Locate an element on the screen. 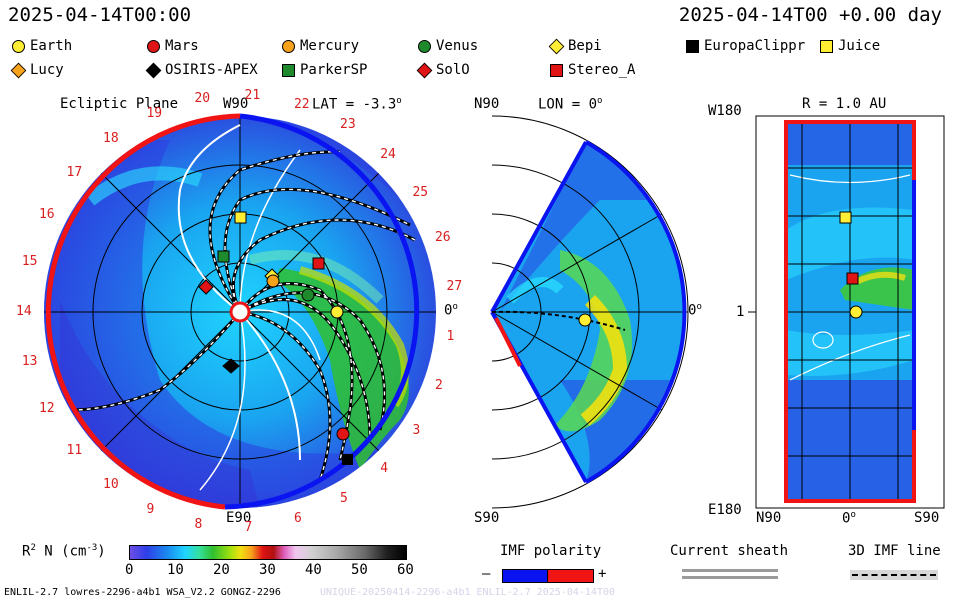  legend-item-parkersp: ParkerSP is located at coordinates (324, 70).